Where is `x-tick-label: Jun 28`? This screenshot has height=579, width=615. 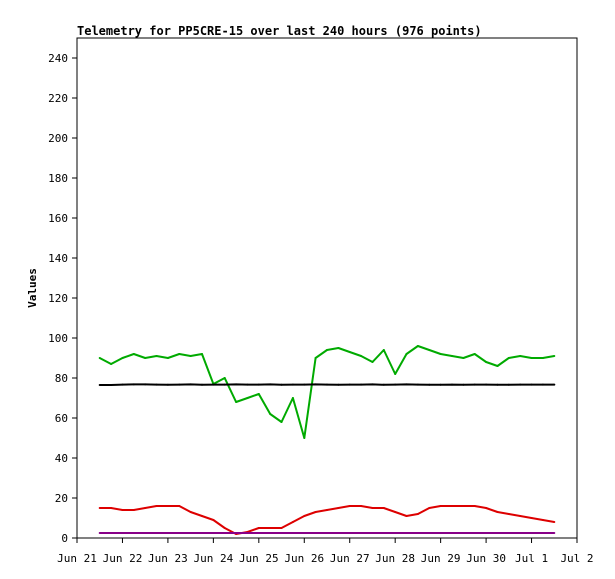 x-tick-label: Jun 28 is located at coordinates (395, 558).